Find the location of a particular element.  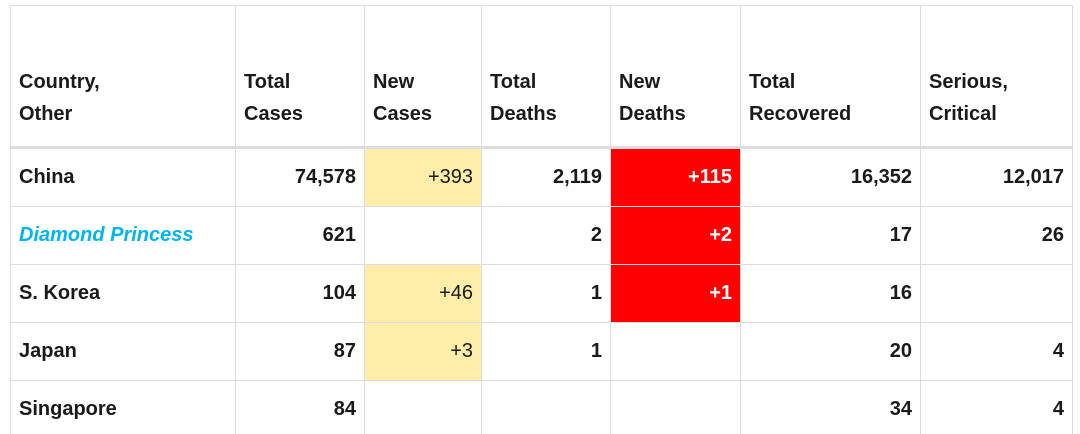

cell-new-cases: +3 is located at coordinates (423, 351).